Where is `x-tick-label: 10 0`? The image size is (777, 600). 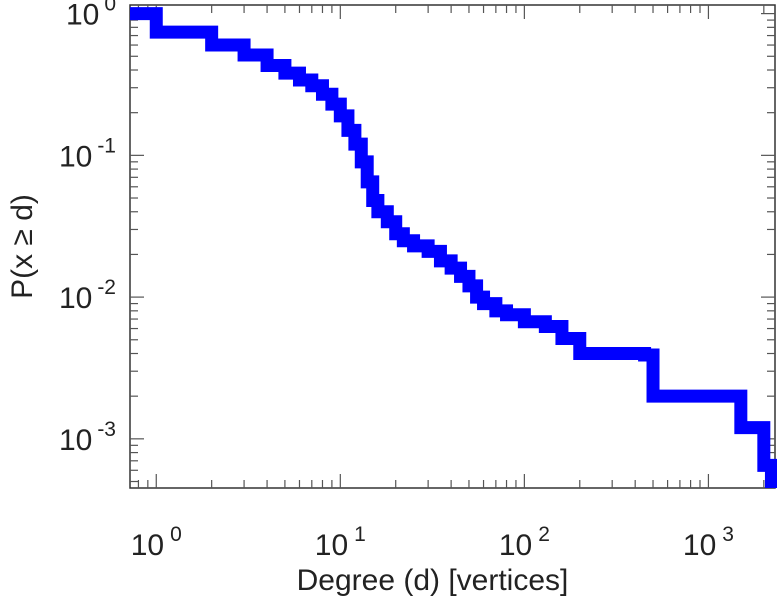 x-tick-label: 10 0 is located at coordinates (156, 542).